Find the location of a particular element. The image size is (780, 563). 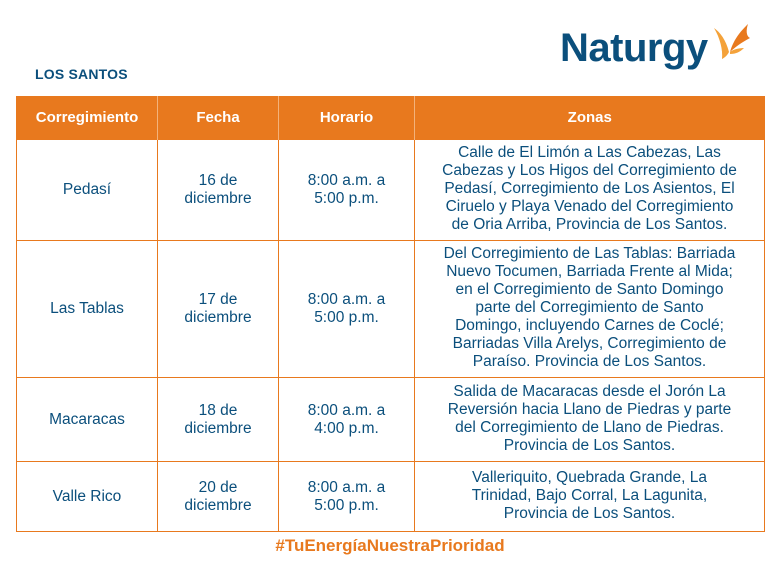

fecha-line: 17 de is located at coordinates (218, 299).